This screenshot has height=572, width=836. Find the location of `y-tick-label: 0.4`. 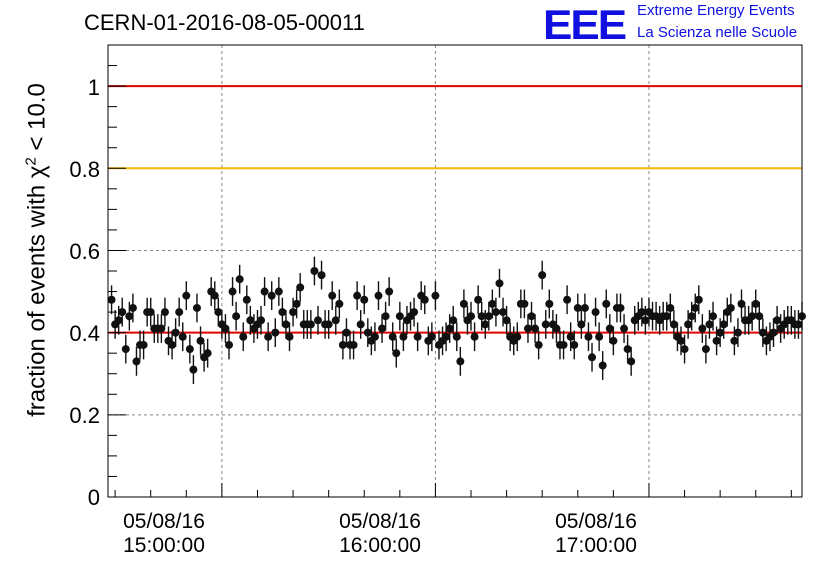

y-tick-label: 0.4 is located at coordinates (84, 333).